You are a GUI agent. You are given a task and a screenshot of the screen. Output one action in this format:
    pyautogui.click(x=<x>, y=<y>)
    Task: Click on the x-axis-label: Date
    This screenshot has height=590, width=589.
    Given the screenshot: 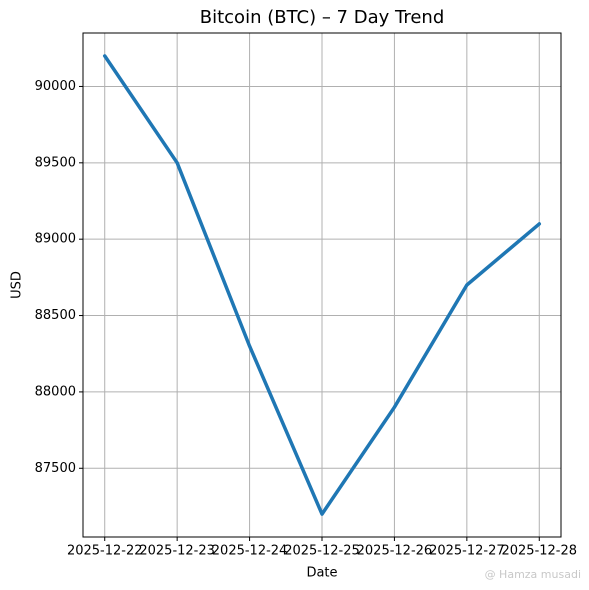 What is the action you would take?
    pyautogui.click(x=321, y=573)
    